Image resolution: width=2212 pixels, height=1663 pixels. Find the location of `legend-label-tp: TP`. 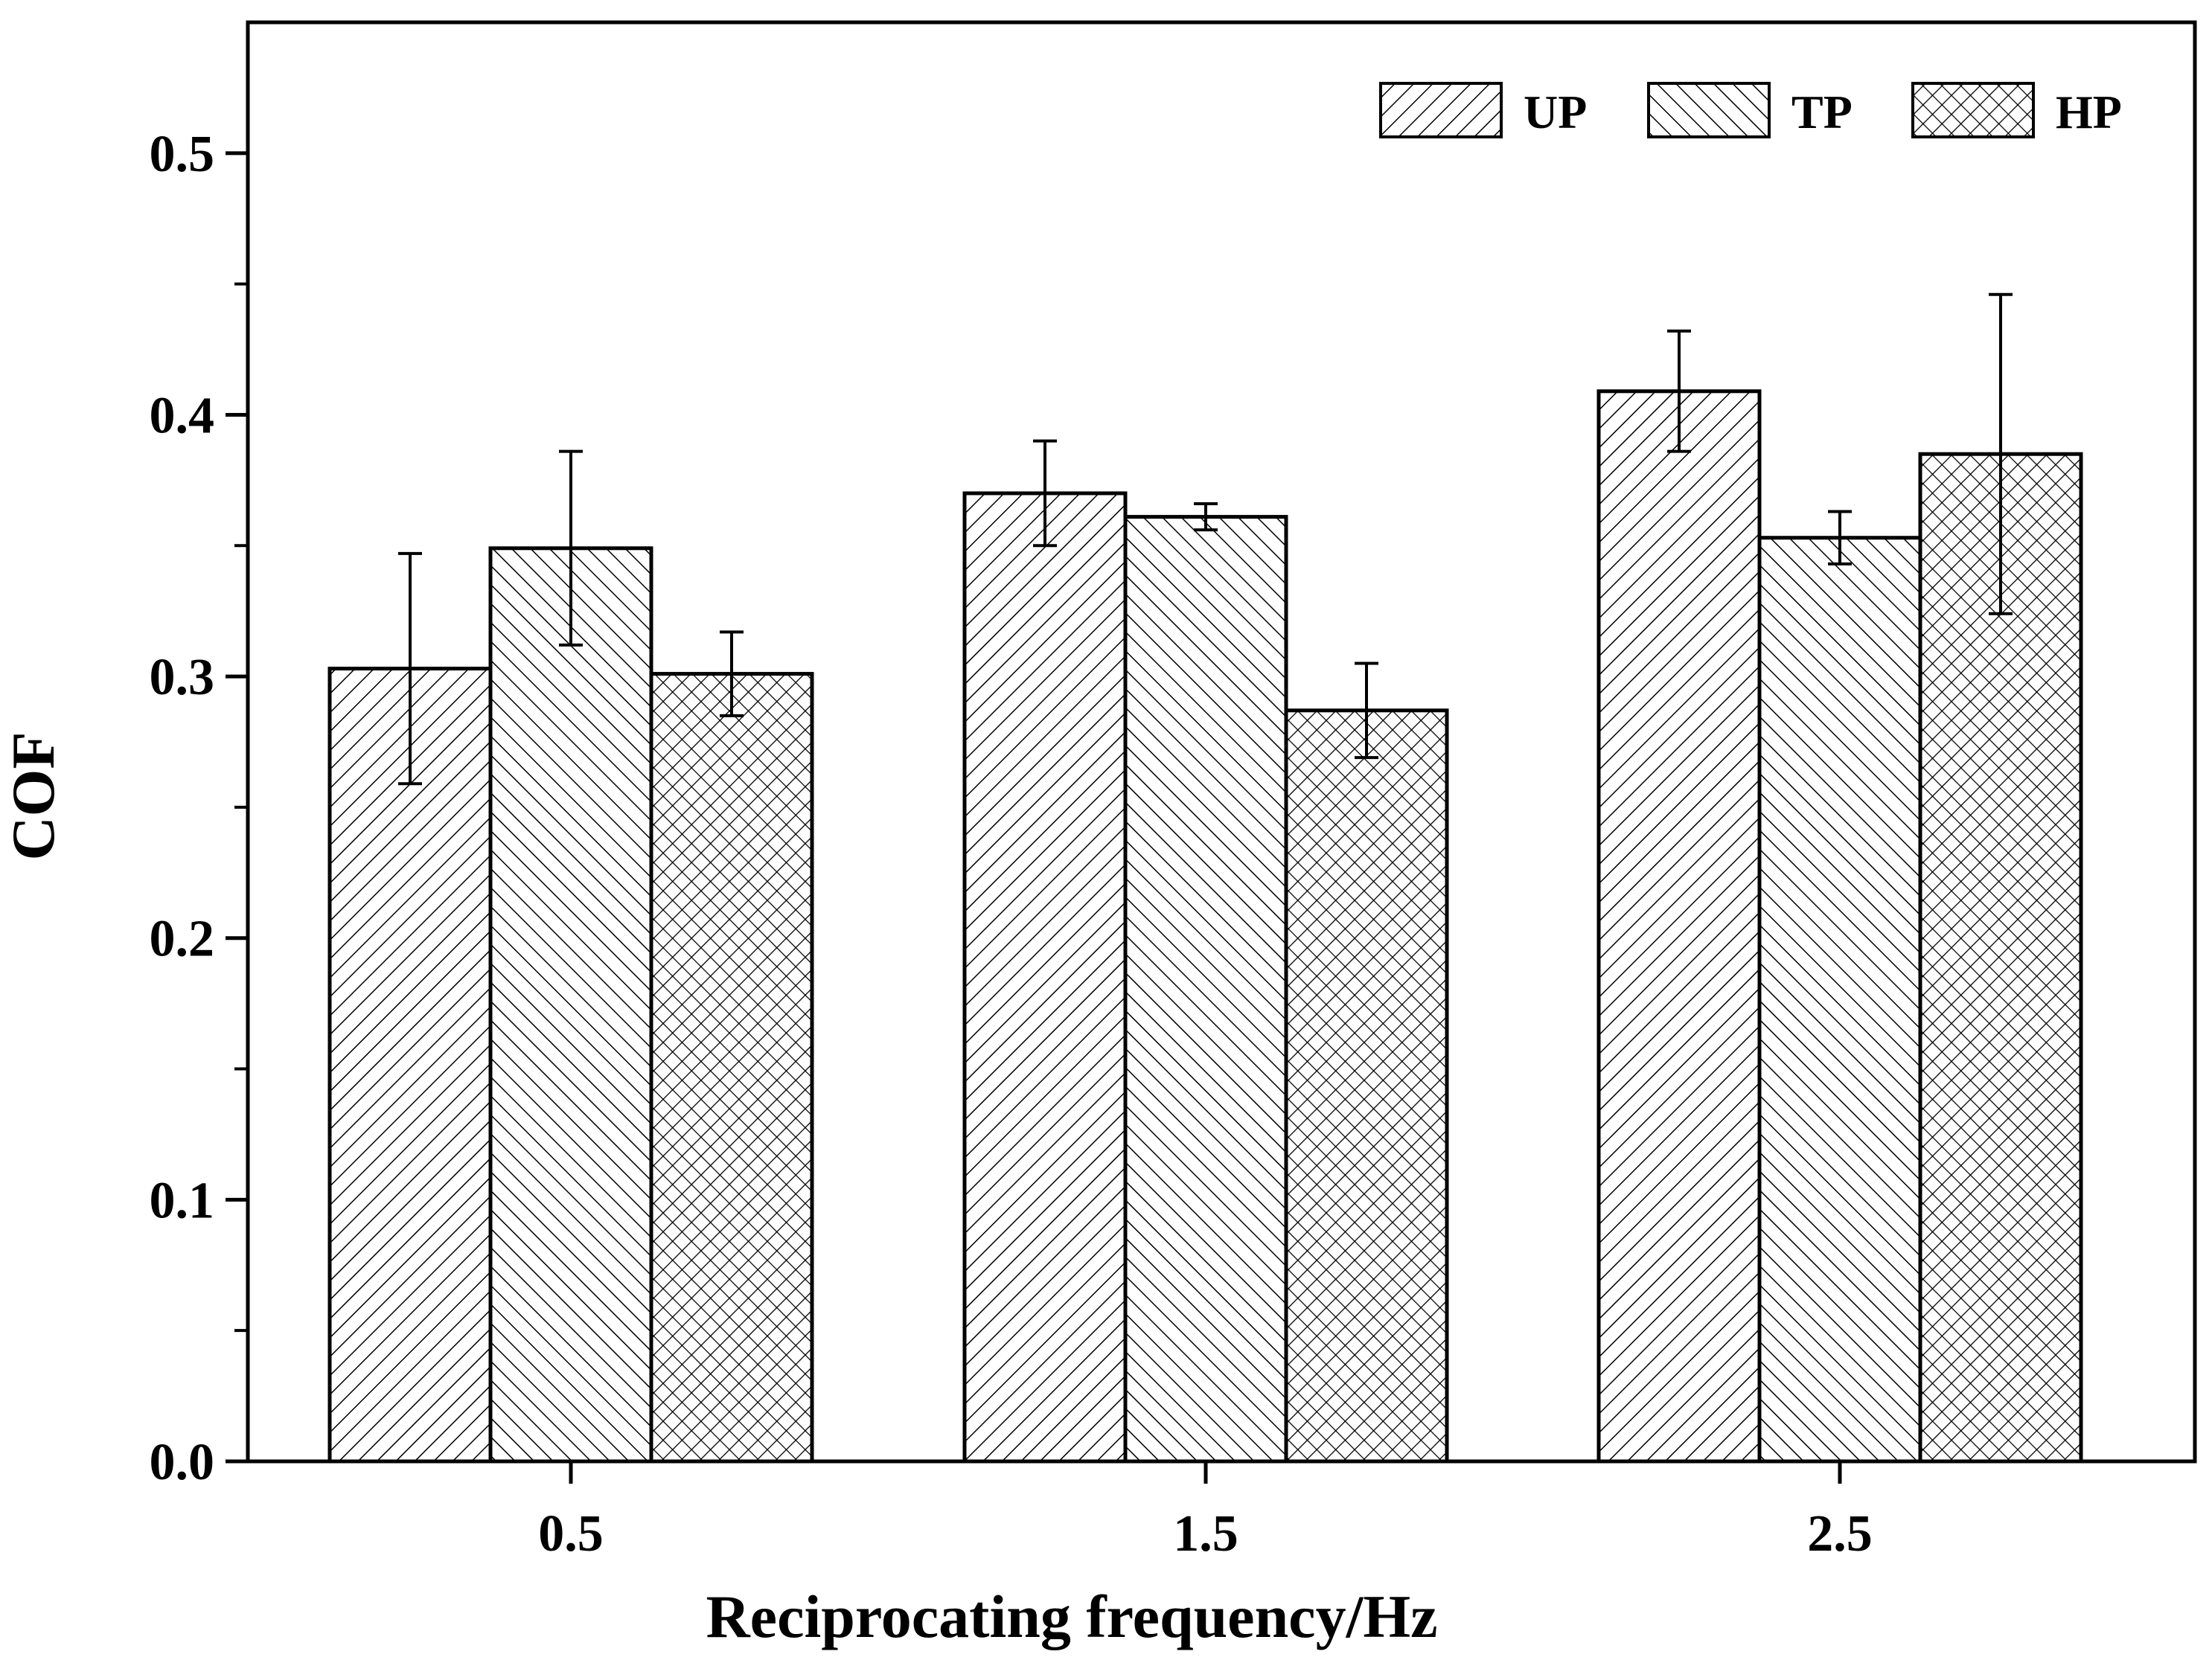

legend-label-tp: TP is located at coordinates (1822, 112).